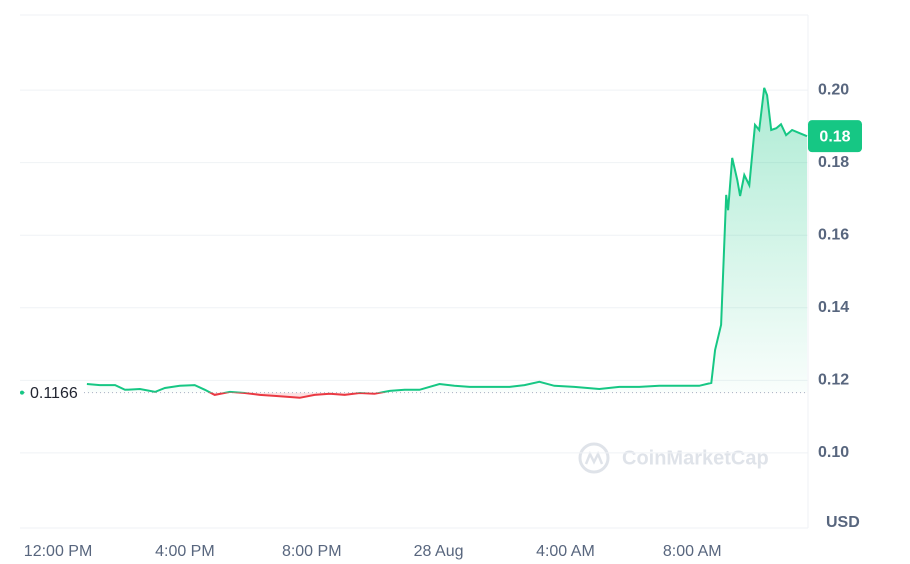 Image resolution: width=910 pixels, height=564 pixels. I want to click on x-tick-label: 8:00 PM, so click(312, 551).